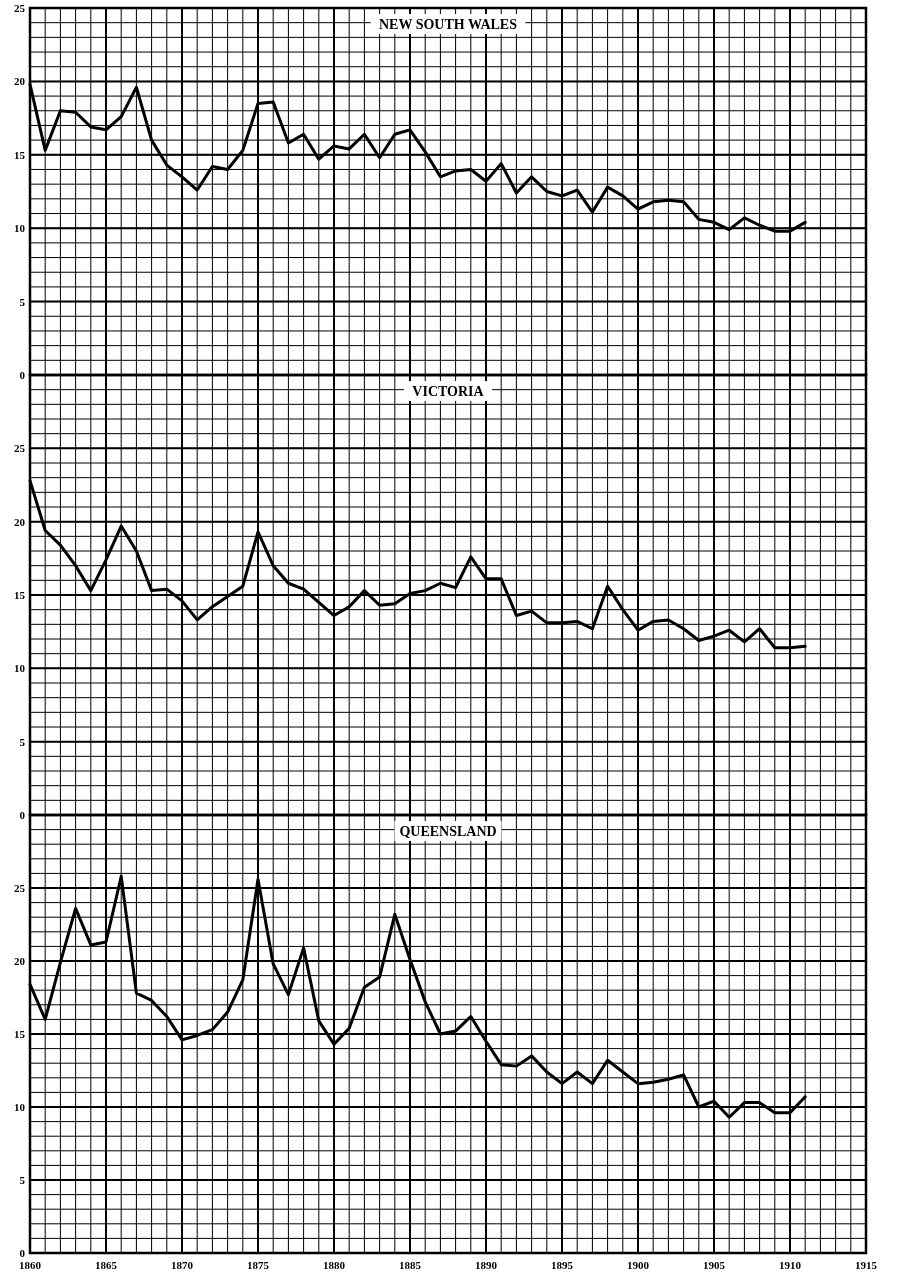  Describe the element at coordinates (182, 1265) in the screenshot. I see `x-tick-label: 1870` at that location.